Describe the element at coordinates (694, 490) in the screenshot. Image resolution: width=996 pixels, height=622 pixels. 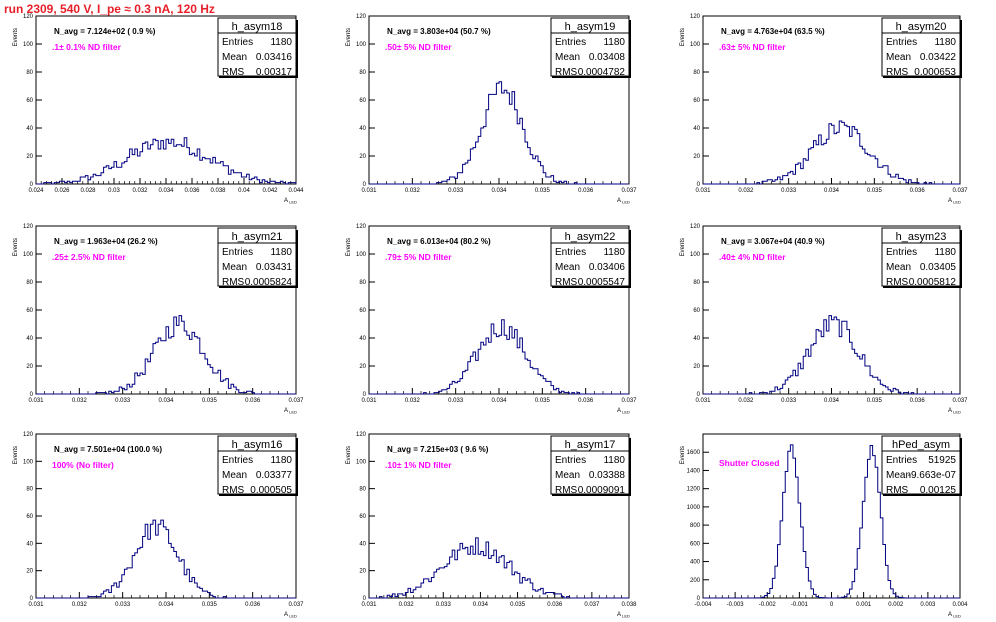
I see `y-tick-label: 1200` at that location.